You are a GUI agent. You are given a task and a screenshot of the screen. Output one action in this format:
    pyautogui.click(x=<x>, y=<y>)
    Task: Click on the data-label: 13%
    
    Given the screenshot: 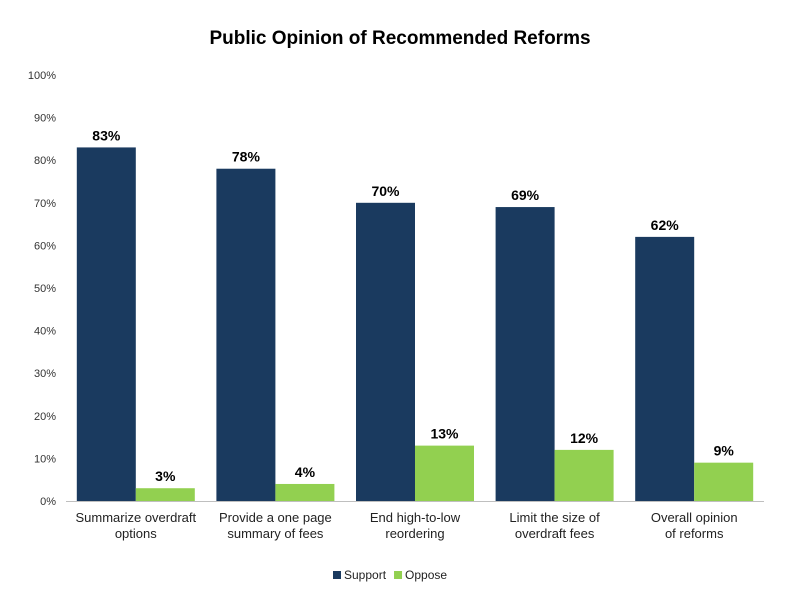 What is the action you would take?
    pyautogui.click(x=444, y=434)
    